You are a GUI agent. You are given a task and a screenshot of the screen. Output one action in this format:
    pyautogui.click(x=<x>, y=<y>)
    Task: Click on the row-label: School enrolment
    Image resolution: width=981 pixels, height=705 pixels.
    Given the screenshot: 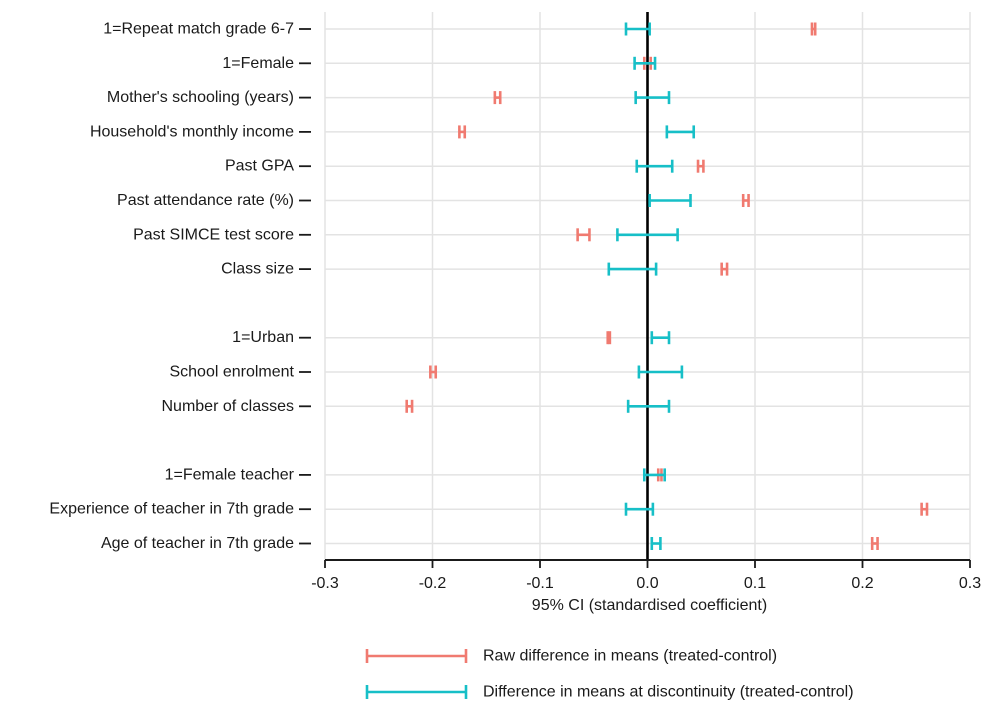 What is the action you would take?
    pyautogui.click(x=231, y=372)
    